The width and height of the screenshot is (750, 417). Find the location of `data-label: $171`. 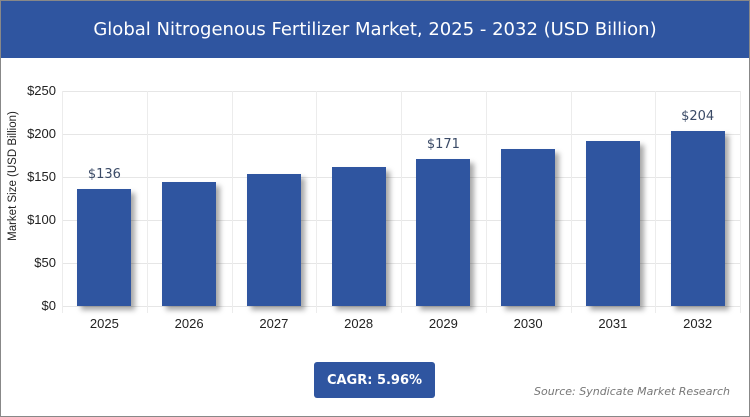

data-label: $171 is located at coordinates (443, 144).